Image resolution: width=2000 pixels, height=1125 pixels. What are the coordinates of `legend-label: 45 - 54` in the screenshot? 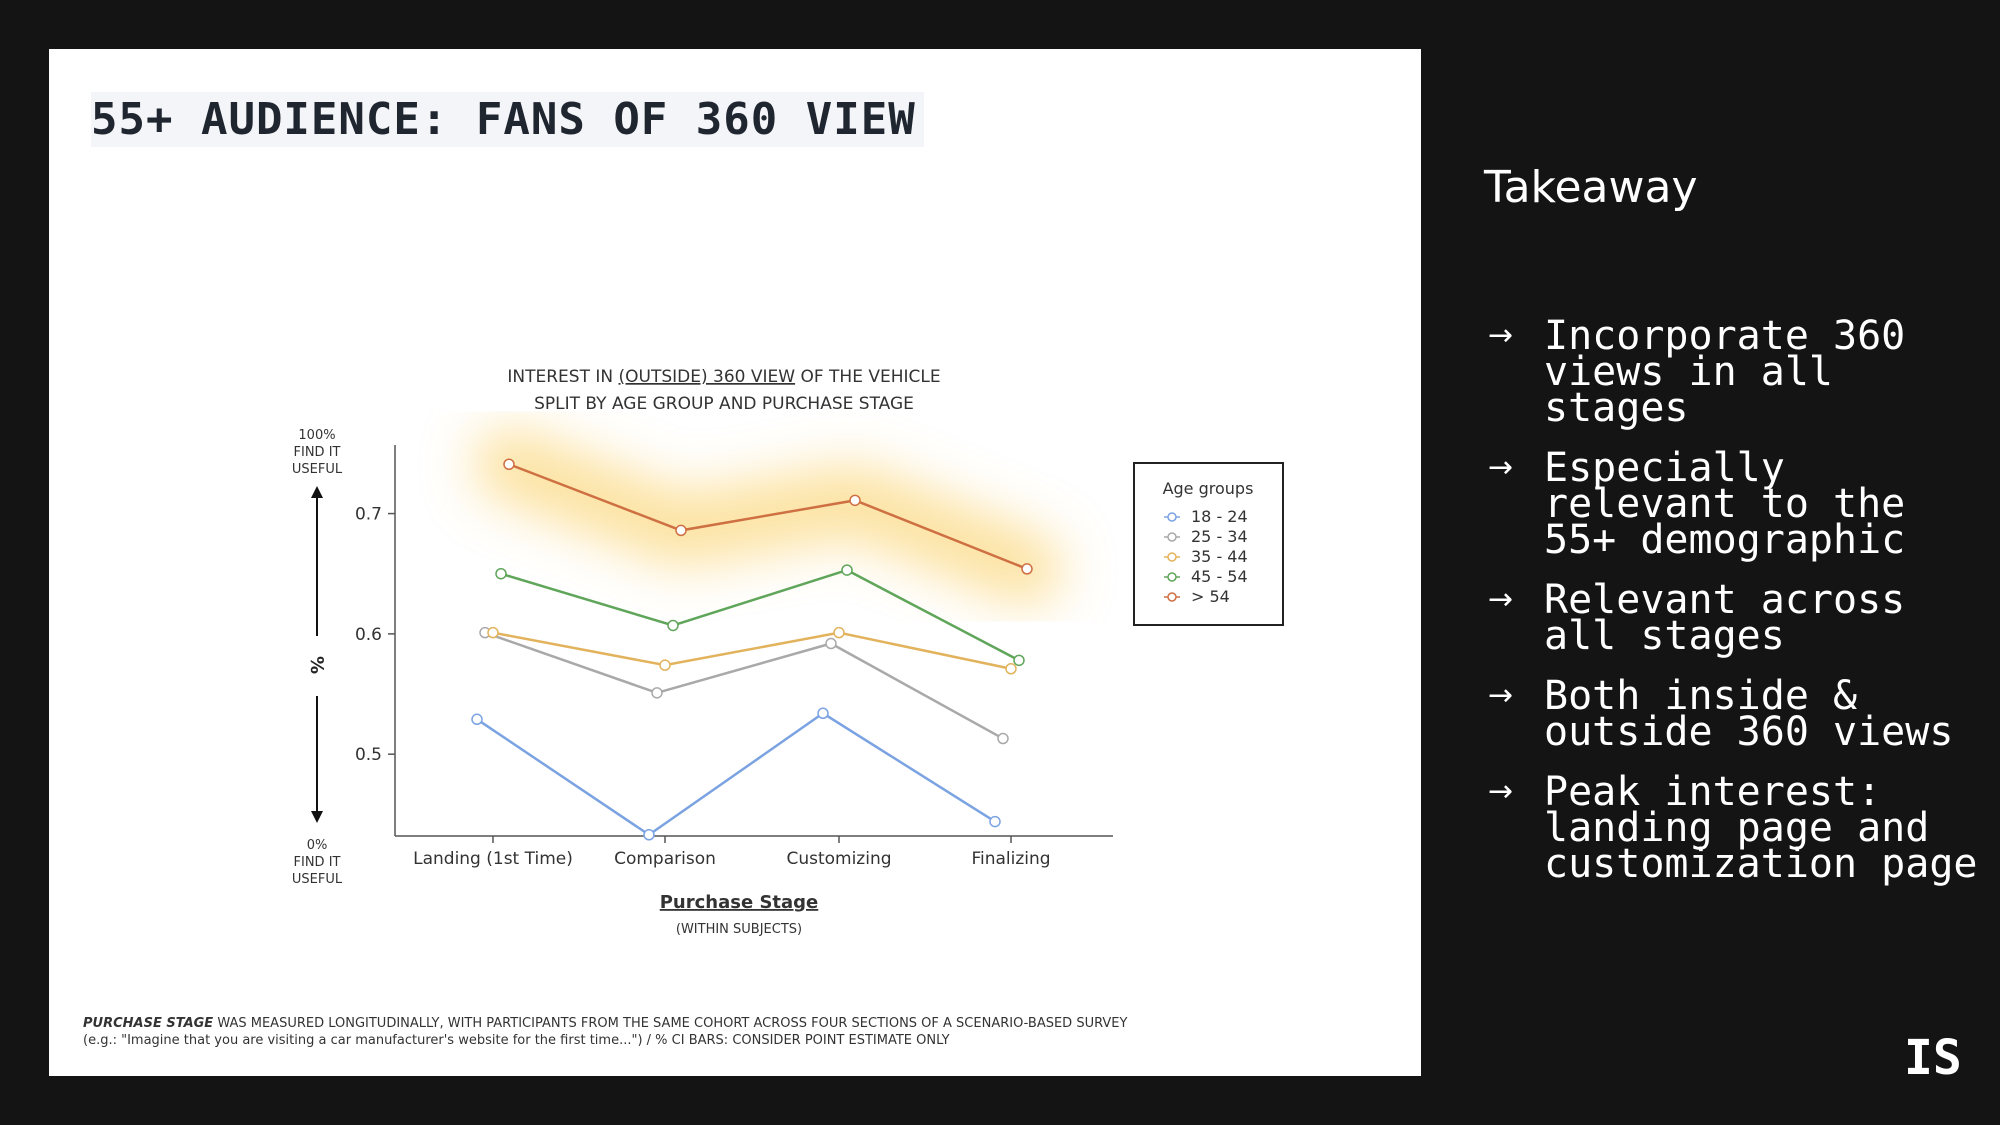 It's located at (1219, 576).